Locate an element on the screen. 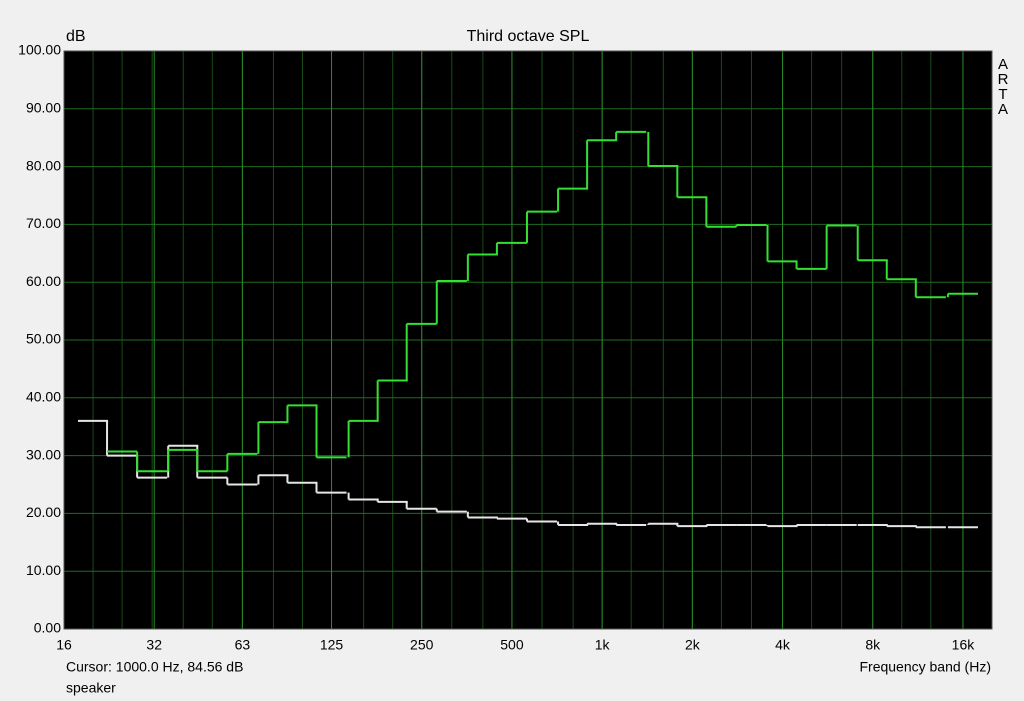  x-tick-label: 500 is located at coordinates (512, 645).